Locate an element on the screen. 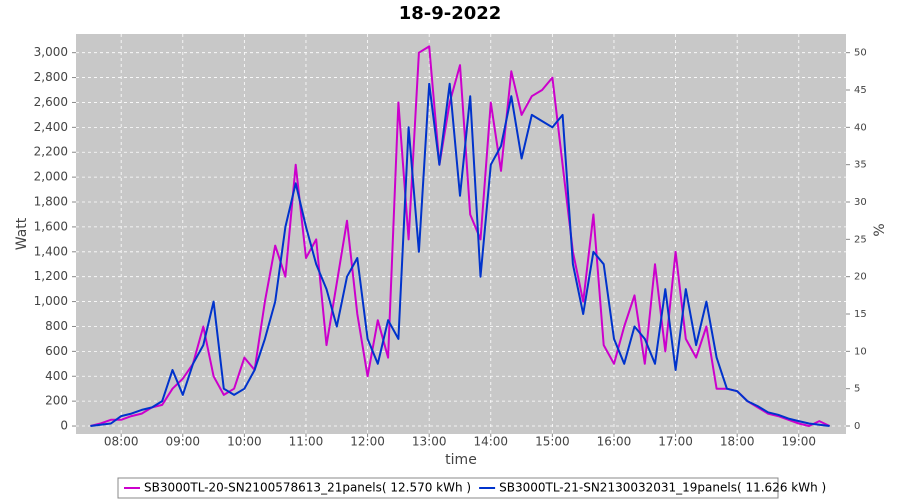 This screenshot has height=500, width=900. y2-tick-label: 30 is located at coordinates (860, 202).